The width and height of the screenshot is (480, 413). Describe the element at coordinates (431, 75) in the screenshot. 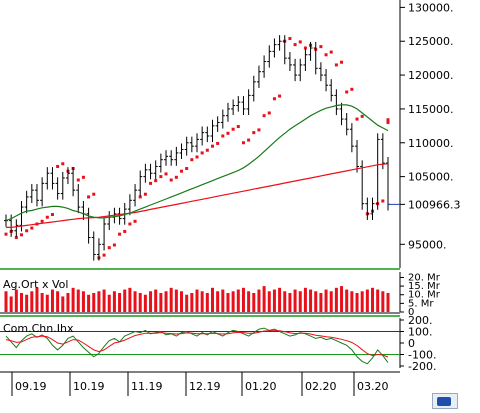

I see `price-tick-label: 120000.` at that location.